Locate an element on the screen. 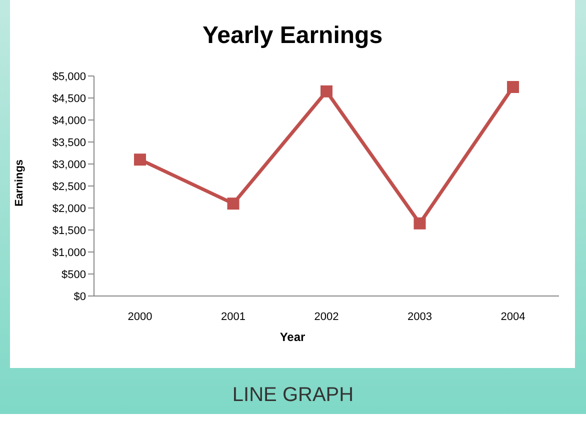 The height and width of the screenshot is (422, 586). y-tick-label: $5,000 is located at coordinates (69, 76).